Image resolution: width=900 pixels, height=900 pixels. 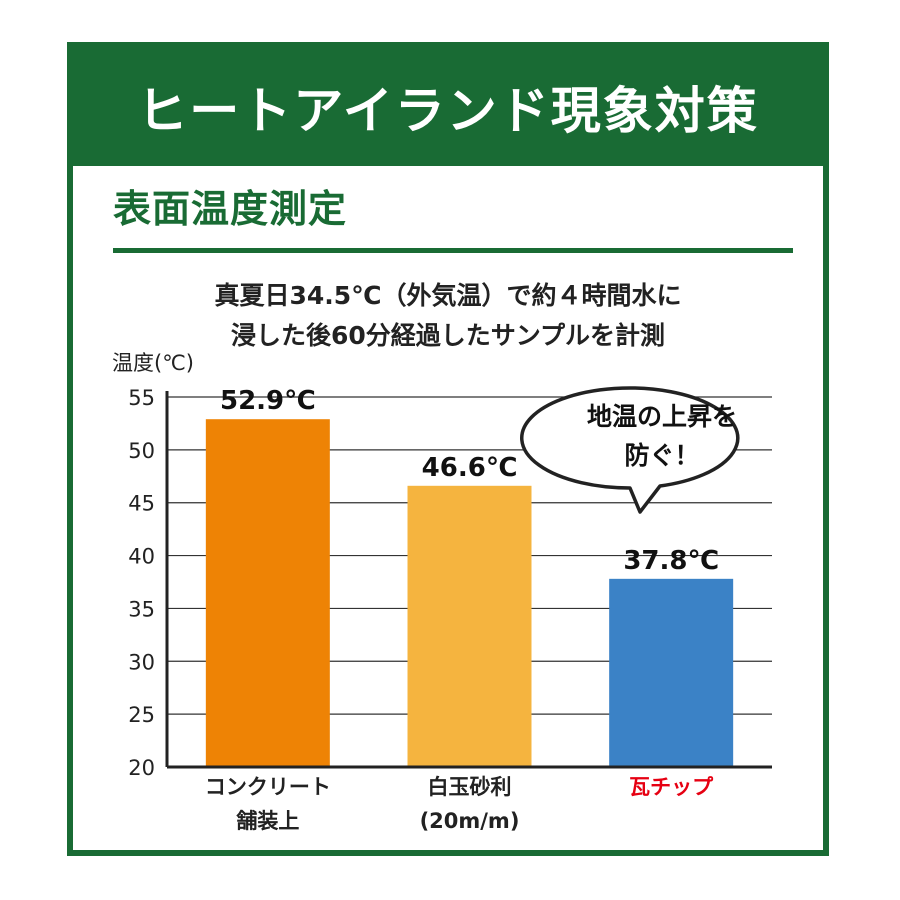 I want to click on callout-line-1: 地温の上昇を, so click(x=662, y=416).